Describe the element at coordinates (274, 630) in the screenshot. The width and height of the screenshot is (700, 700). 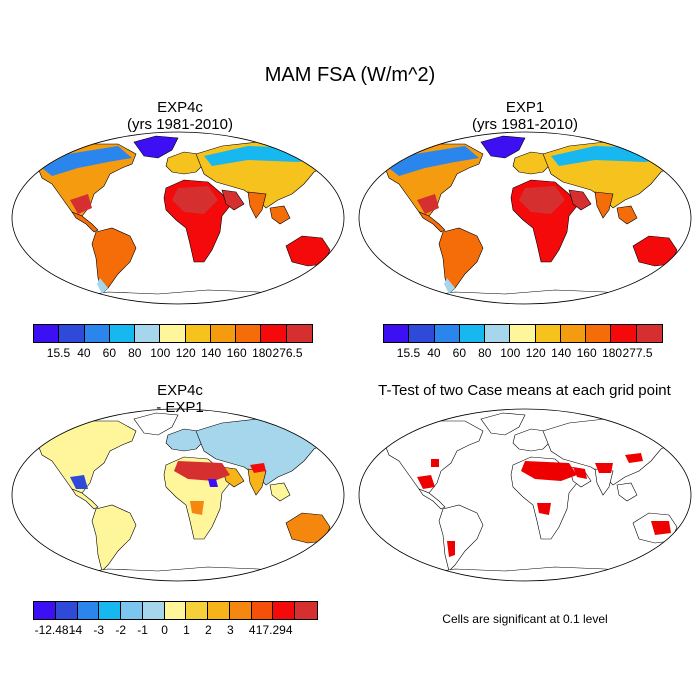
I see `colorbar-label: 17.294` at that location.